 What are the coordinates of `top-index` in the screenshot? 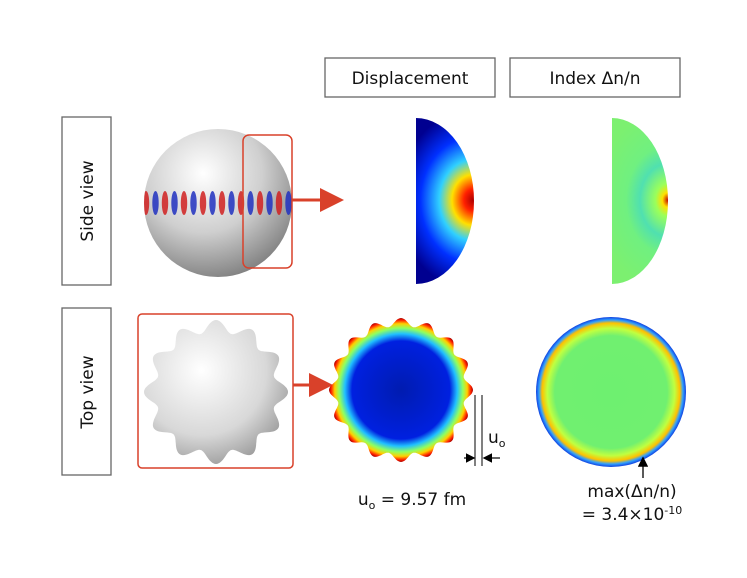 It's located at (611, 392).